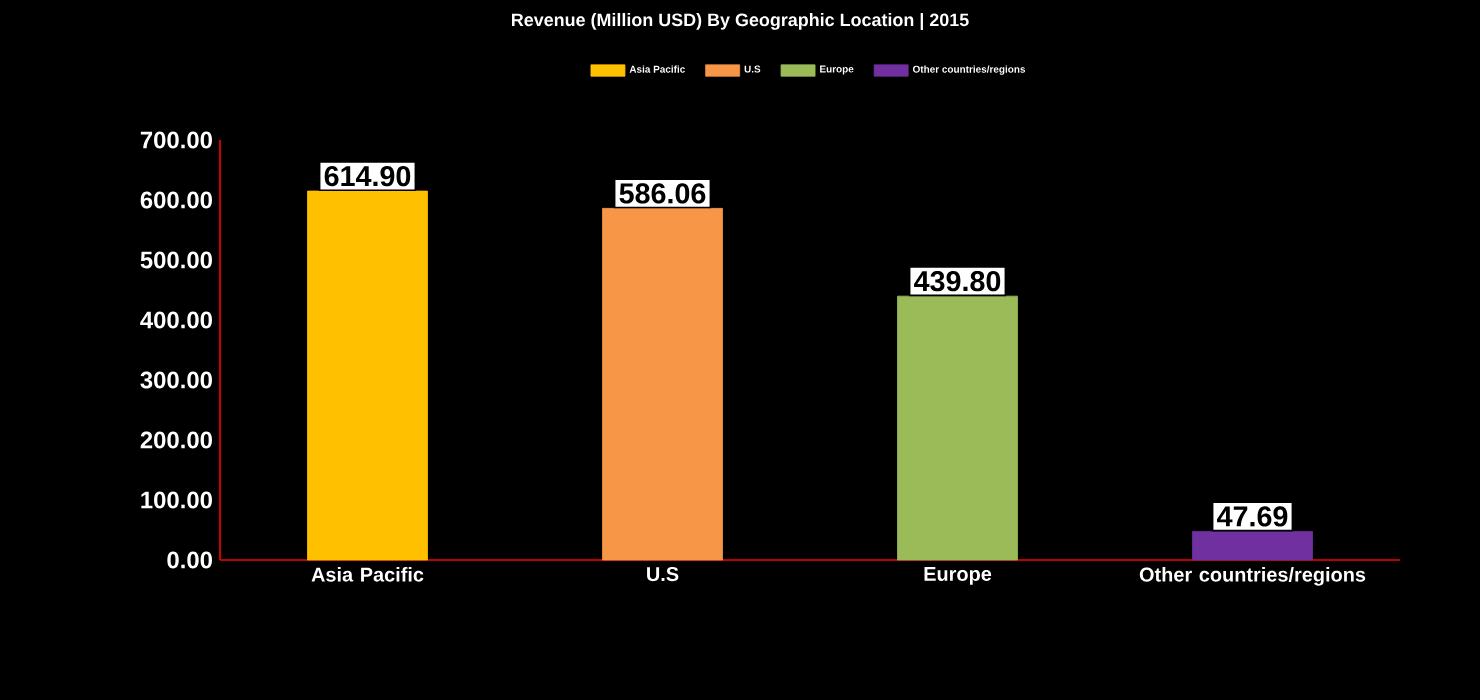 This screenshot has height=700, width=1480. I want to click on x-tick-label: Europe, so click(958, 576).